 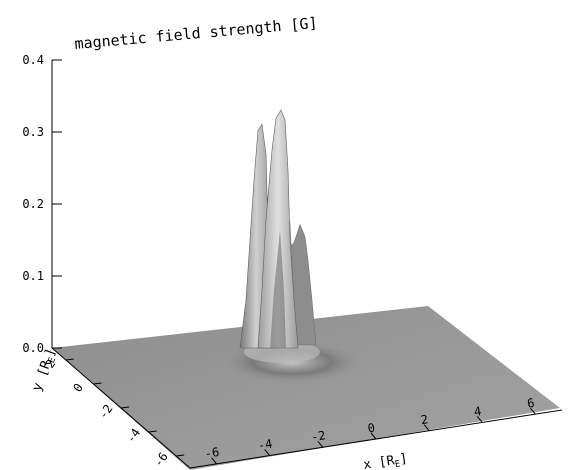 I want to click on x-tick-label: 2, so click(x=424, y=419).